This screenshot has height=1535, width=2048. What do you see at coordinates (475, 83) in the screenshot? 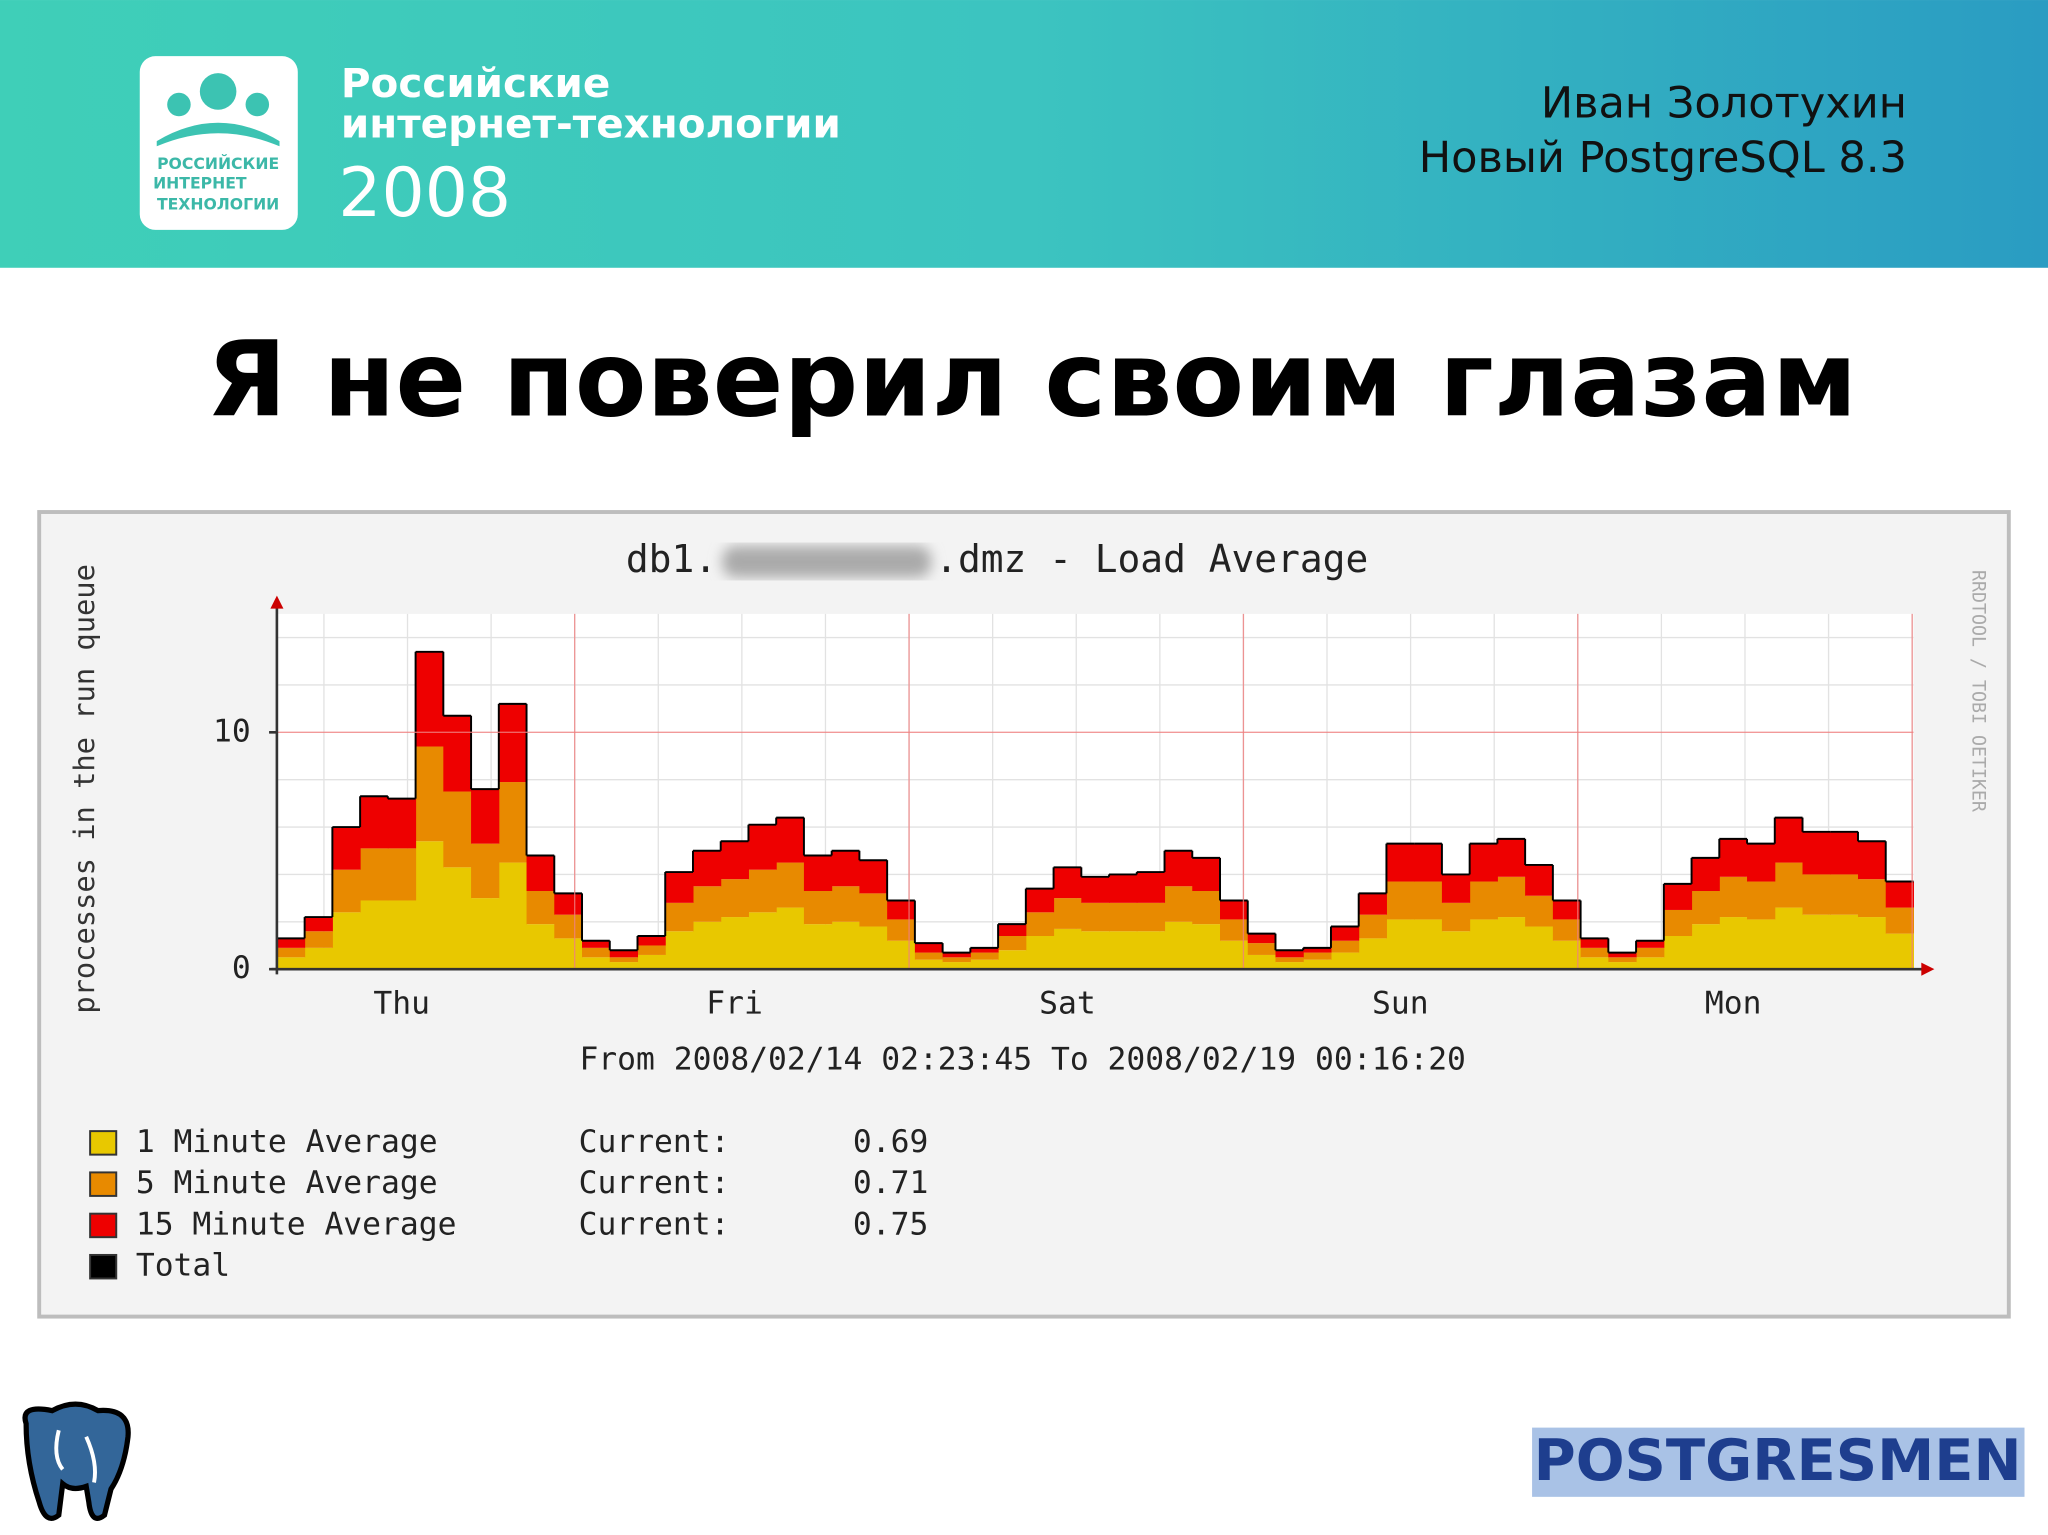
I see `conference-name: Российские` at bounding box center [475, 83].